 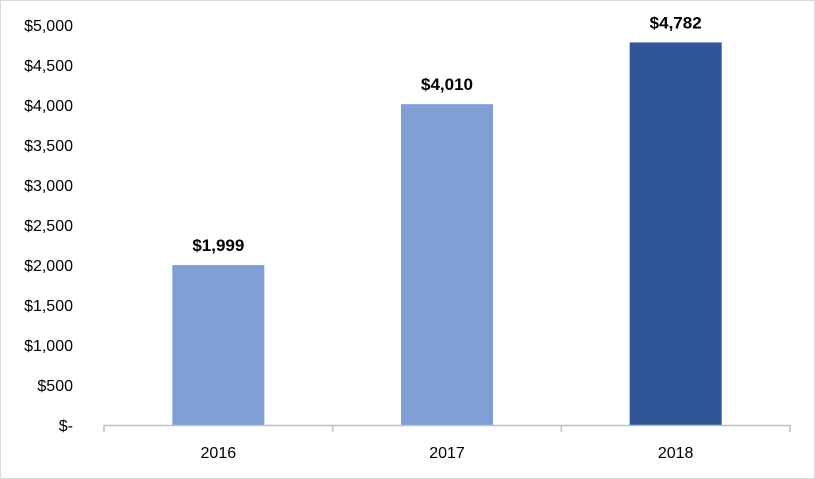 What do you see at coordinates (675, 233) in the screenshot?
I see `bar-2018` at bounding box center [675, 233].